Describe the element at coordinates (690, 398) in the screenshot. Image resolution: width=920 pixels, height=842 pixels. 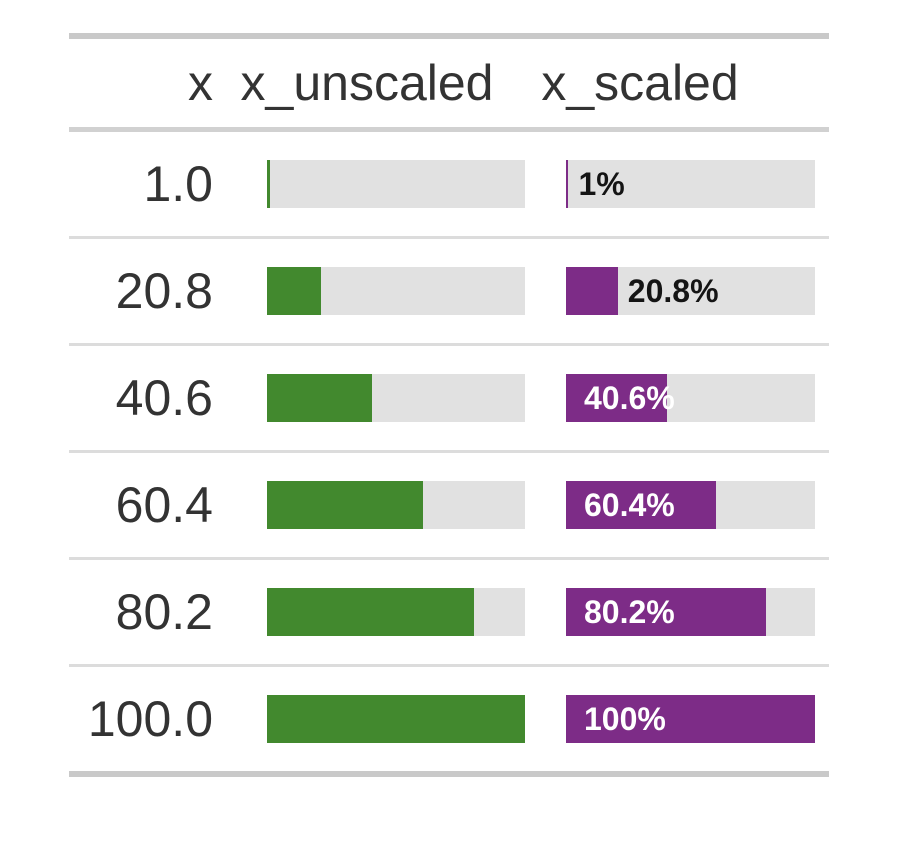
I see `scaled-bar-track: 40.6%` at that location.